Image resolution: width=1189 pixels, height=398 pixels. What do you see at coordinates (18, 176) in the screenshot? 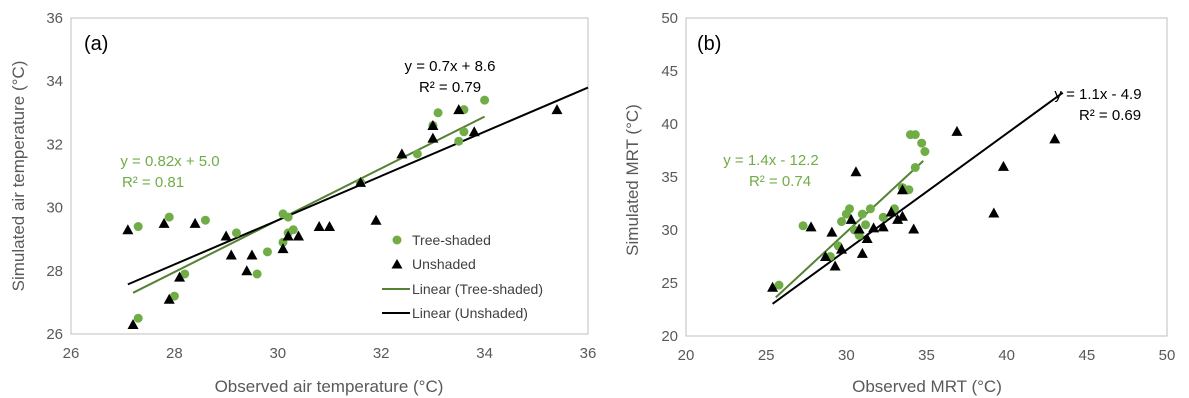
I see `y-axis-title-a: Simulated air temperature (°C)` at bounding box center [18, 176].